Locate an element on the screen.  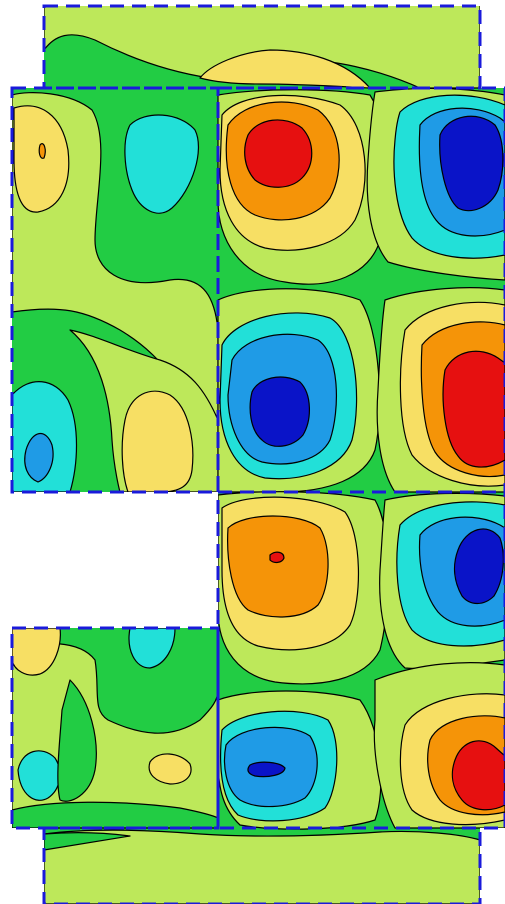
pole-h-red is located at coordinates (478, 775).